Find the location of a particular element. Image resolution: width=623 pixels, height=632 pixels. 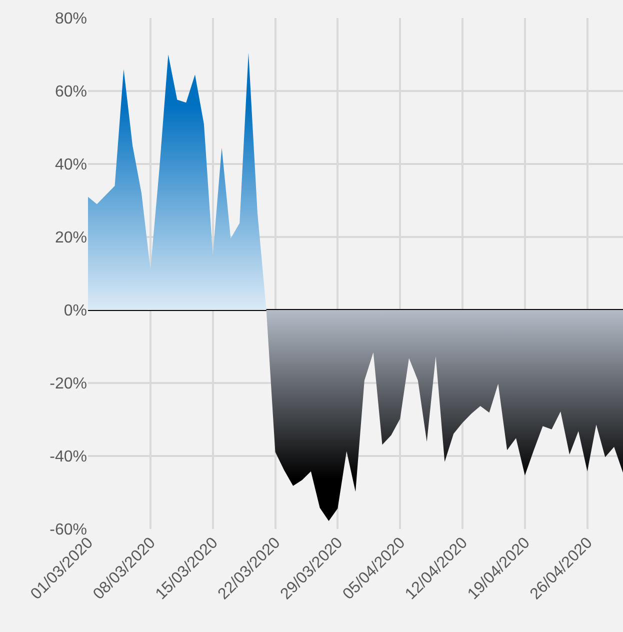

y-tick-label: 80% is located at coordinates (70, 19).